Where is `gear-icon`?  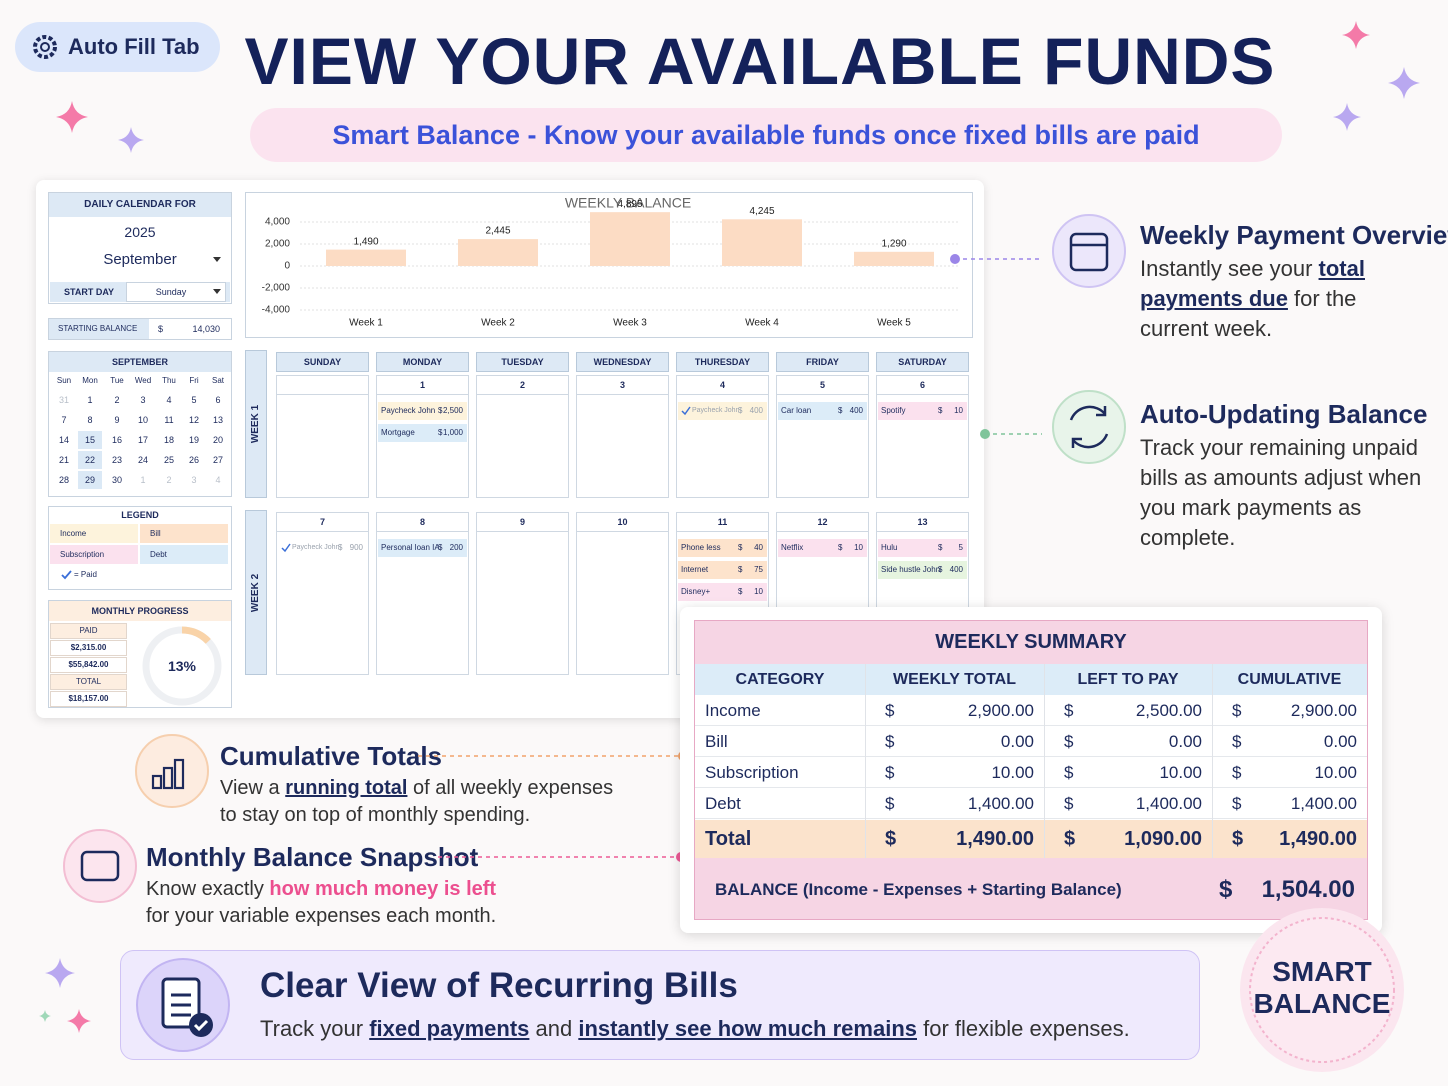
gear-icon is located at coordinates (45, 47).